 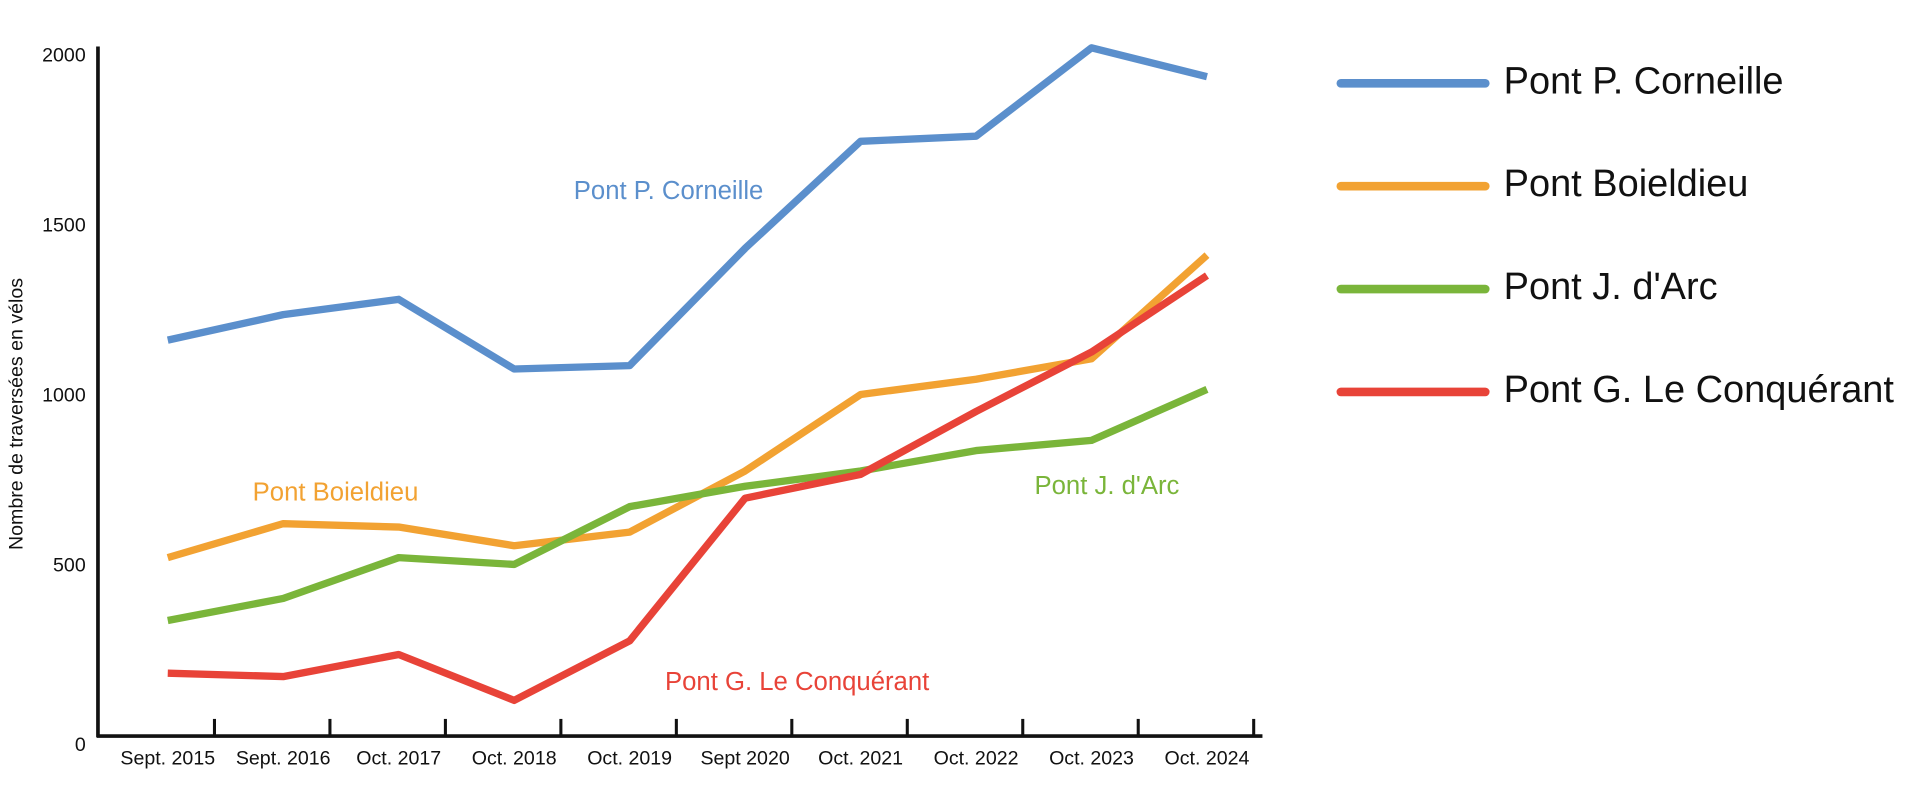 What do you see at coordinates (1207, 759) in the screenshot?
I see `x-tick-label: Oct. 2024` at bounding box center [1207, 759].